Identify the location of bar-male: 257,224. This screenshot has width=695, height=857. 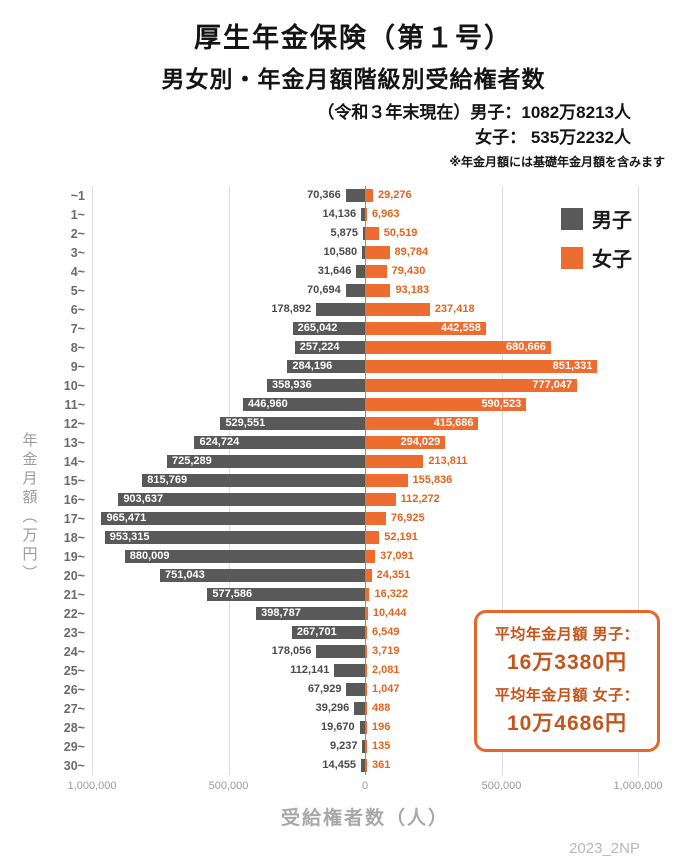
(329, 348).